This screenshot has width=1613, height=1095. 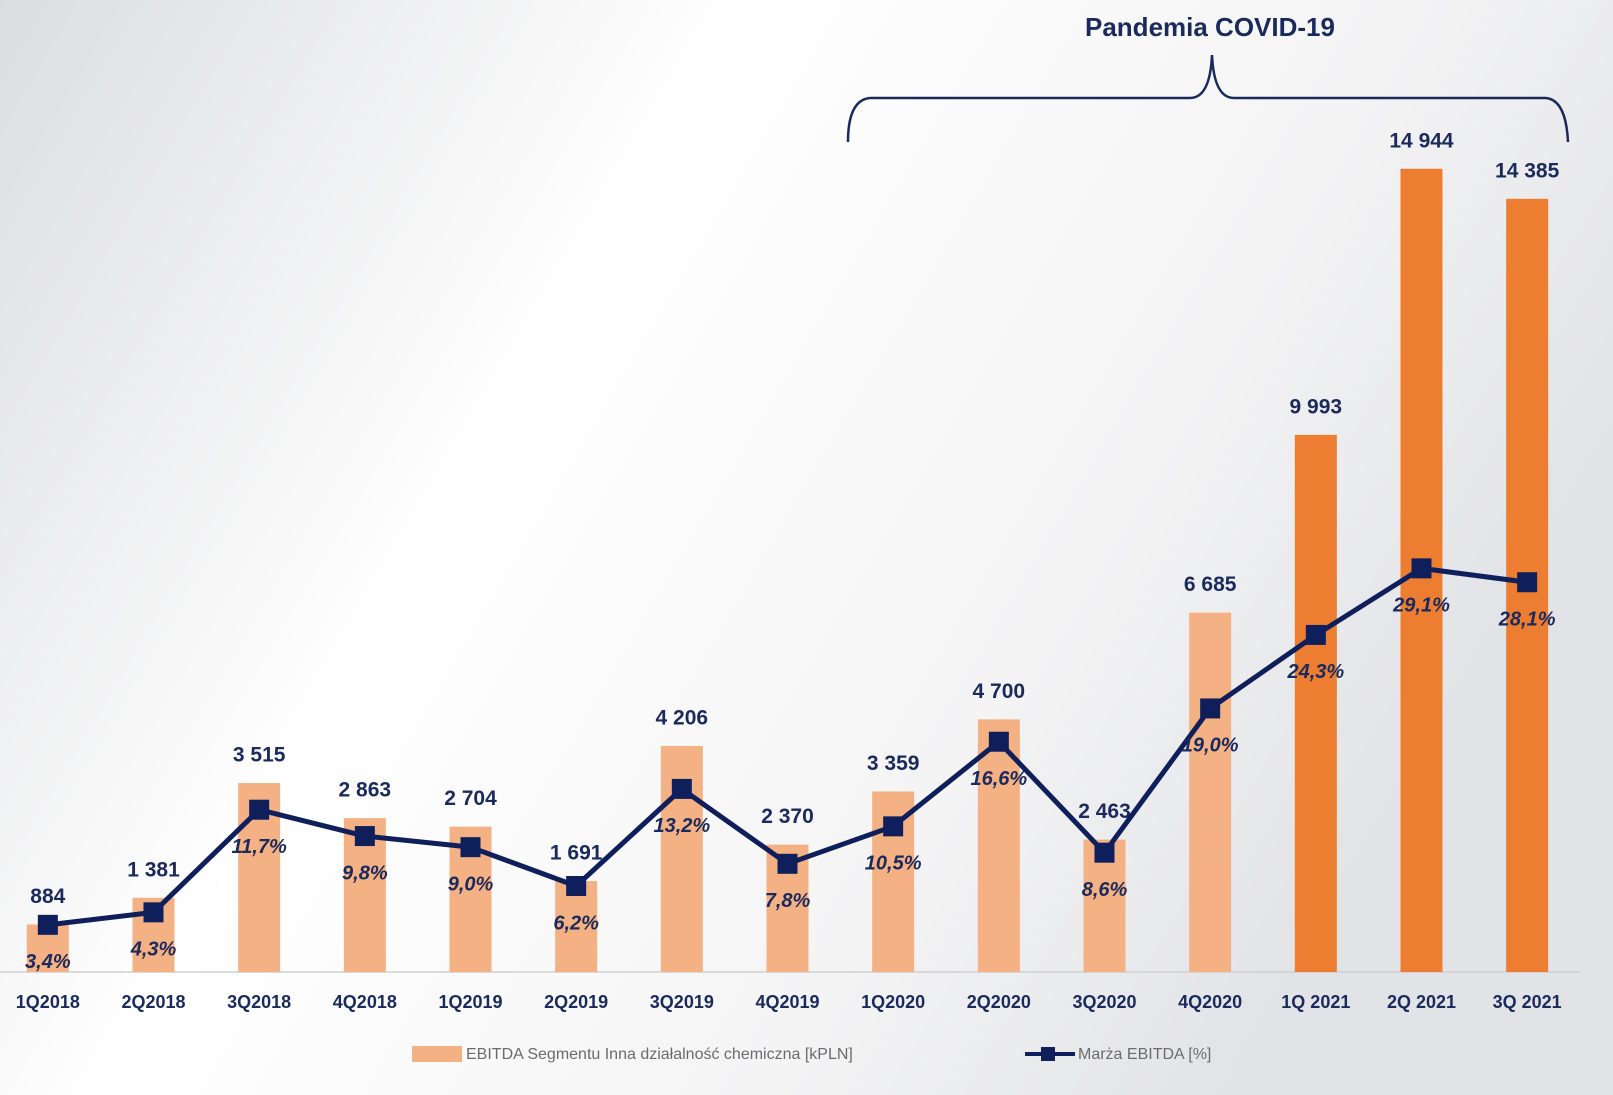 I want to click on x-tick-label: 3Q 2021, so click(x=1527, y=1002).